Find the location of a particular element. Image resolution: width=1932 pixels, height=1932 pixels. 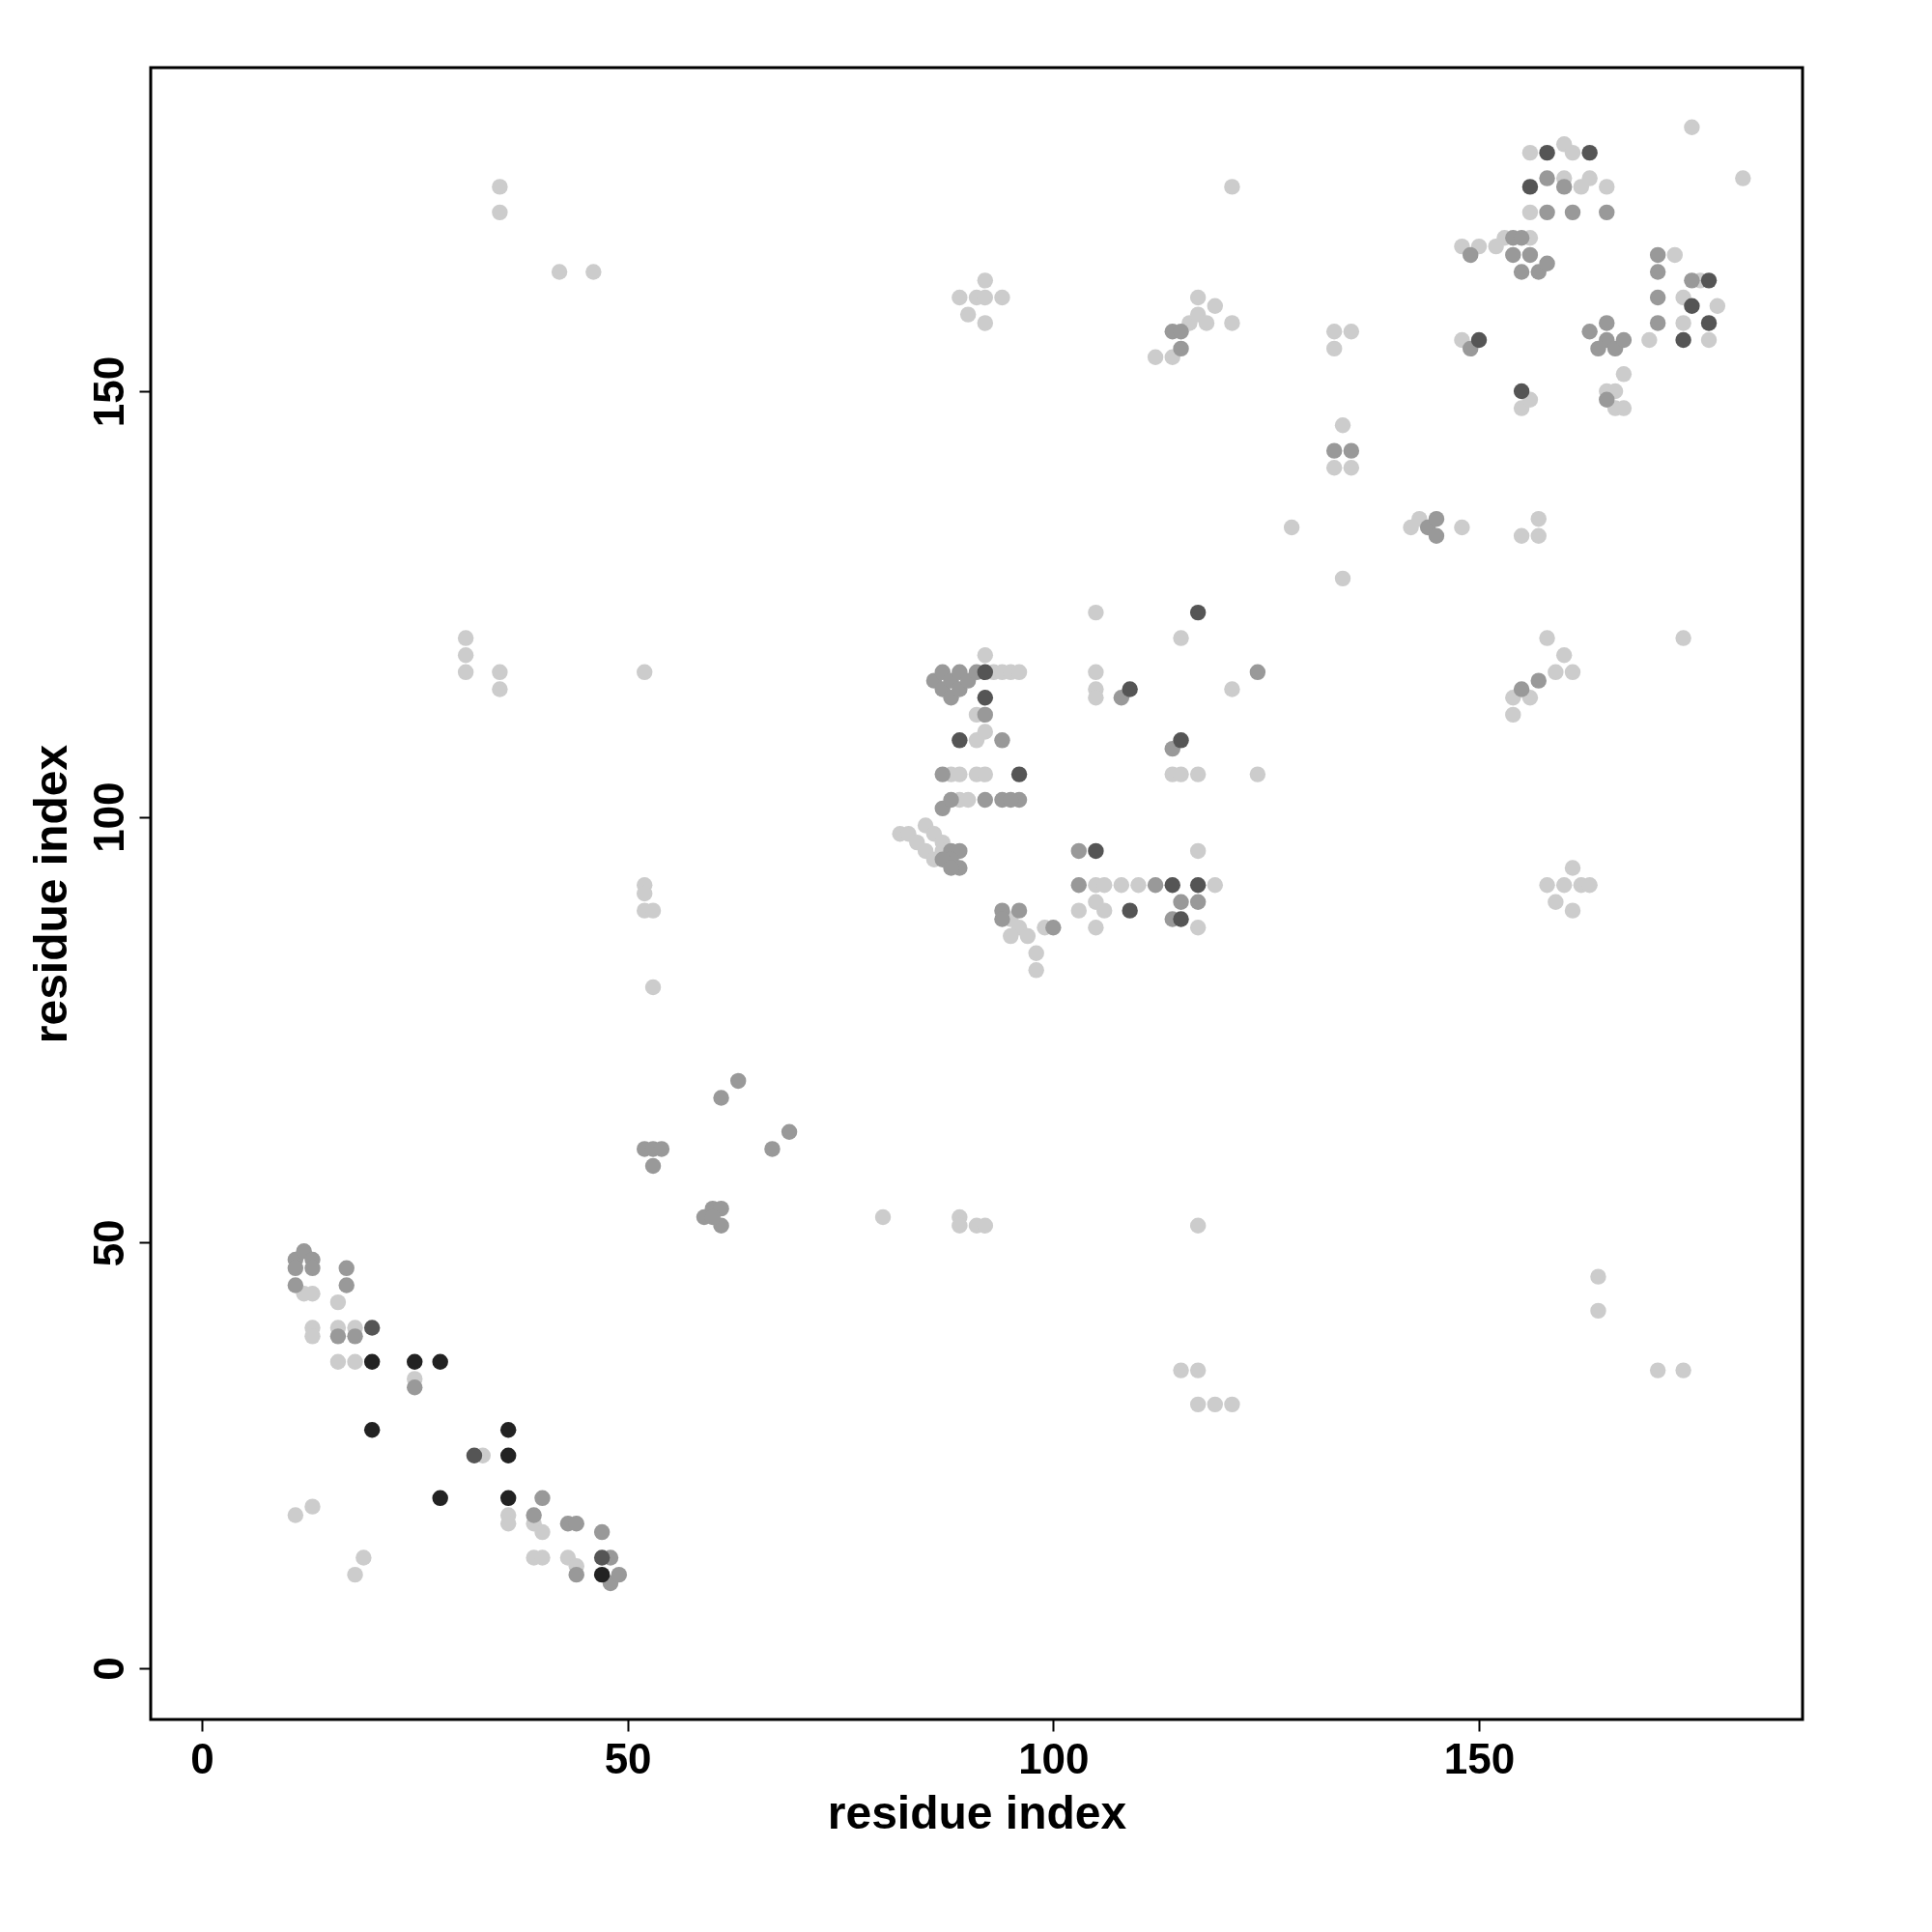

x-tick-label: 0 is located at coordinates (202, 1758).